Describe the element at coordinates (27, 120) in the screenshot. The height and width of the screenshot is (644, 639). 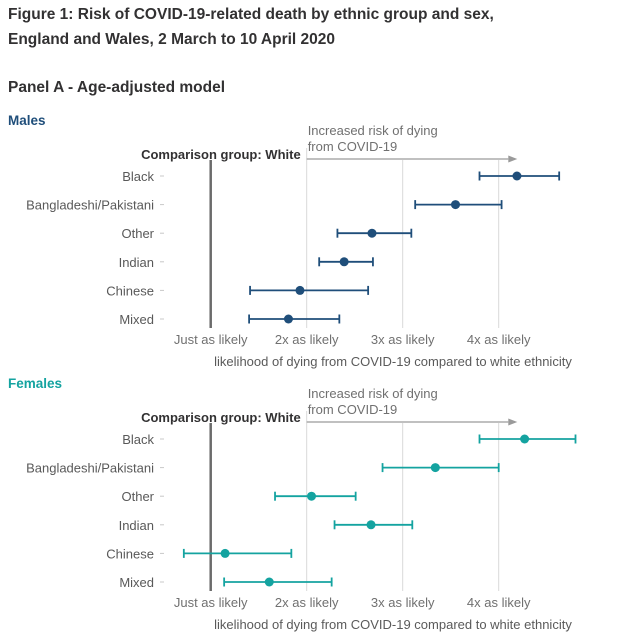
I see `males-subtitle: Males` at that location.